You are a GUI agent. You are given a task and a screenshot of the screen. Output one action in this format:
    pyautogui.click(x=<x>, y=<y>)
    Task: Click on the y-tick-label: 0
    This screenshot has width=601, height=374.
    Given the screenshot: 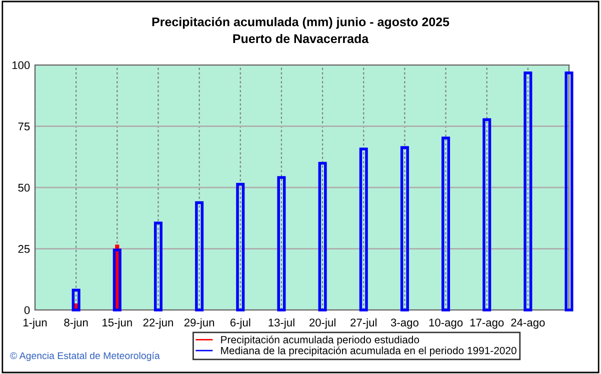 What is the action you would take?
    pyautogui.click(x=27, y=310)
    